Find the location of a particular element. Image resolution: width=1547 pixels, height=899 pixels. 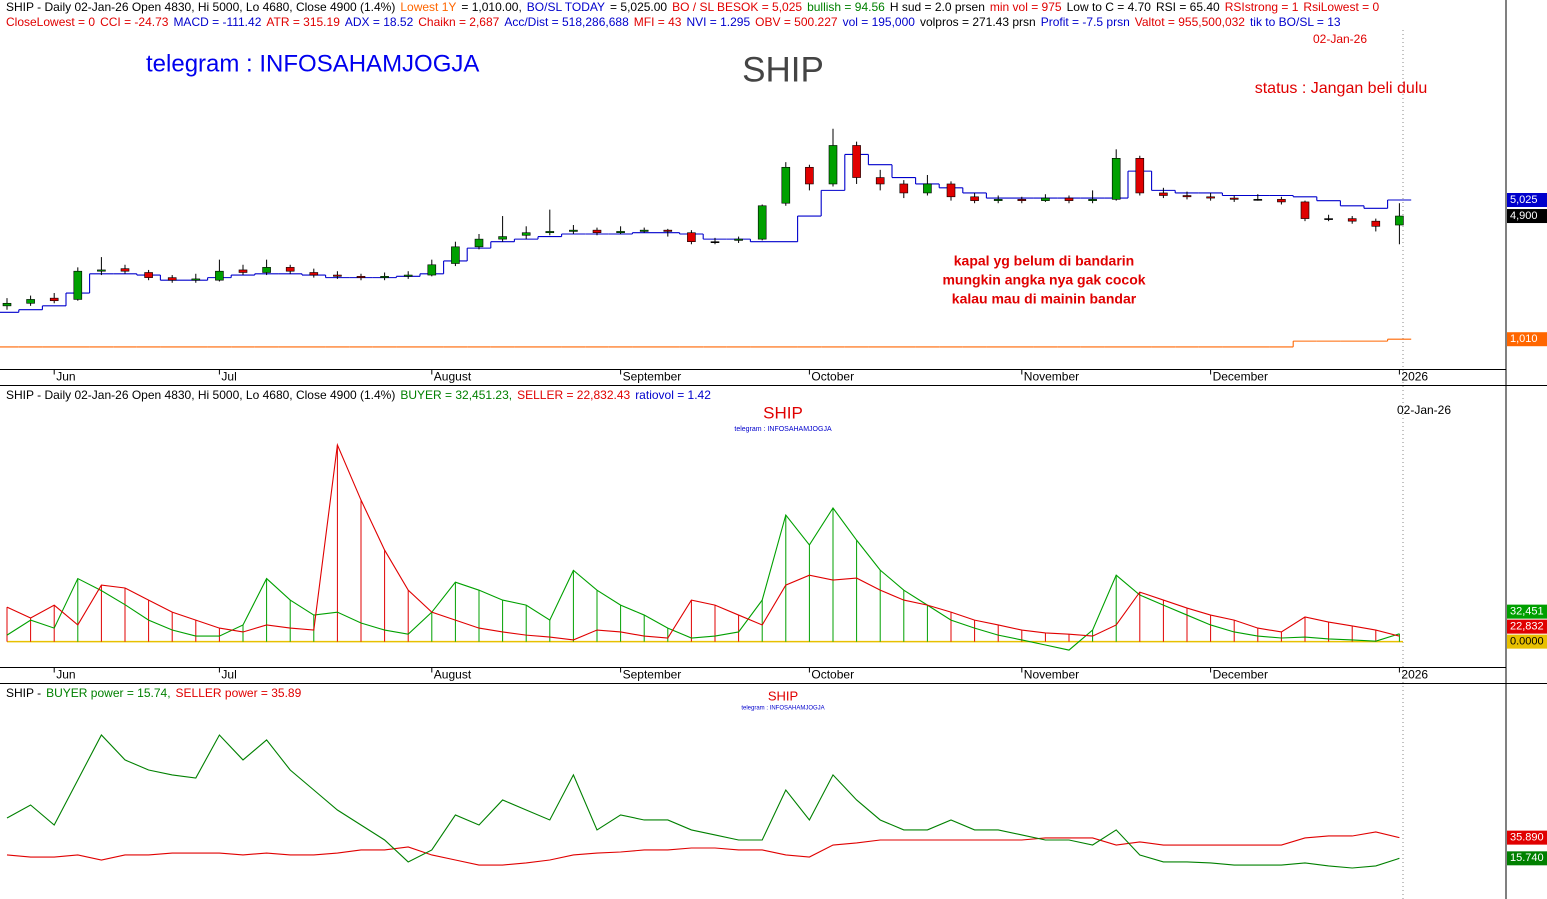

header-item: ADX = 18.52 is located at coordinates (379, 22).